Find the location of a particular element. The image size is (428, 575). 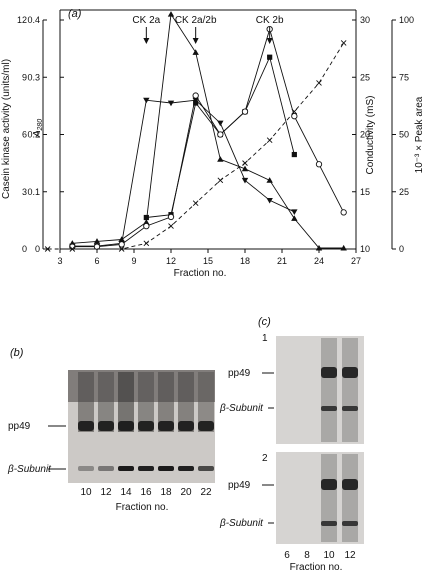

y-right-outer-tick-label: 50 is located at coordinates (404, 135).